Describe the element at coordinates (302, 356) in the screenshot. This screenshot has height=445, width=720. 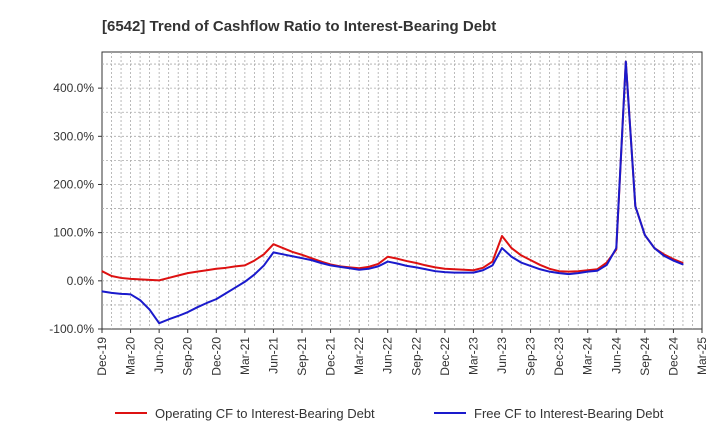
I see `x-tick-label: Sep-21` at that location.